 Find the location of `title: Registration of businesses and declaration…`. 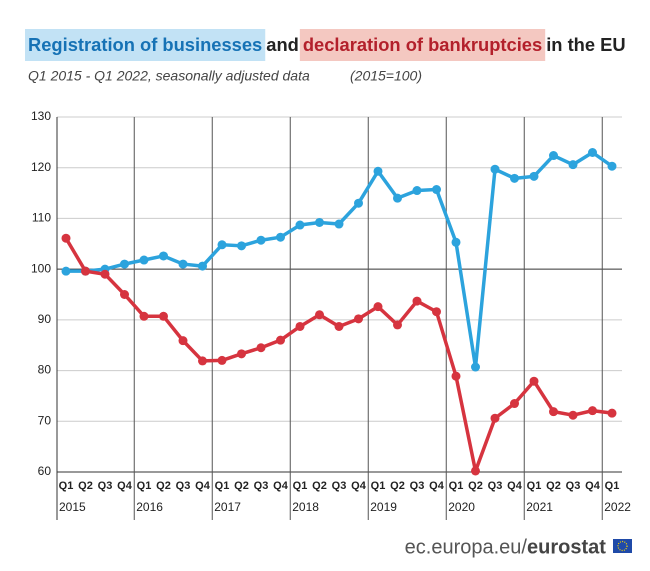

title: Registration of businesses and declaration… is located at coordinates (325, 45).